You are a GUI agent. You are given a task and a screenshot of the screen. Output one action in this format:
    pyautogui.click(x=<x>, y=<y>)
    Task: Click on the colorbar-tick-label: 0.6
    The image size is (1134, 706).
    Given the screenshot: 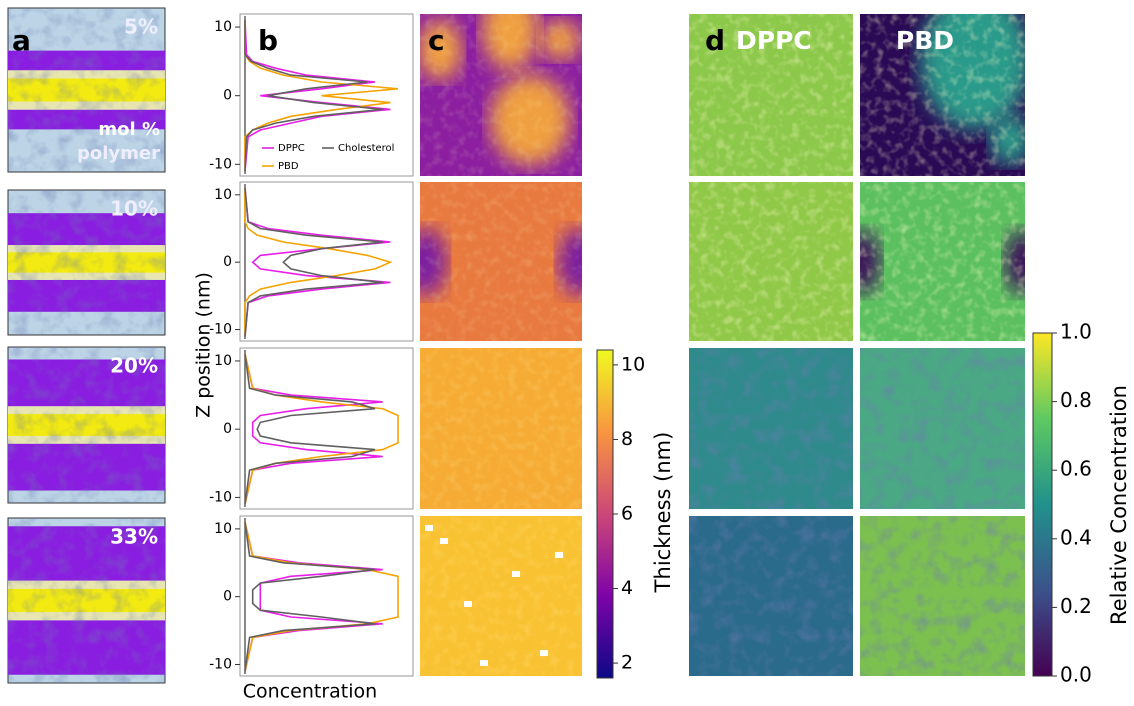 What is the action you would take?
    pyautogui.click(x=1076, y=469)
    